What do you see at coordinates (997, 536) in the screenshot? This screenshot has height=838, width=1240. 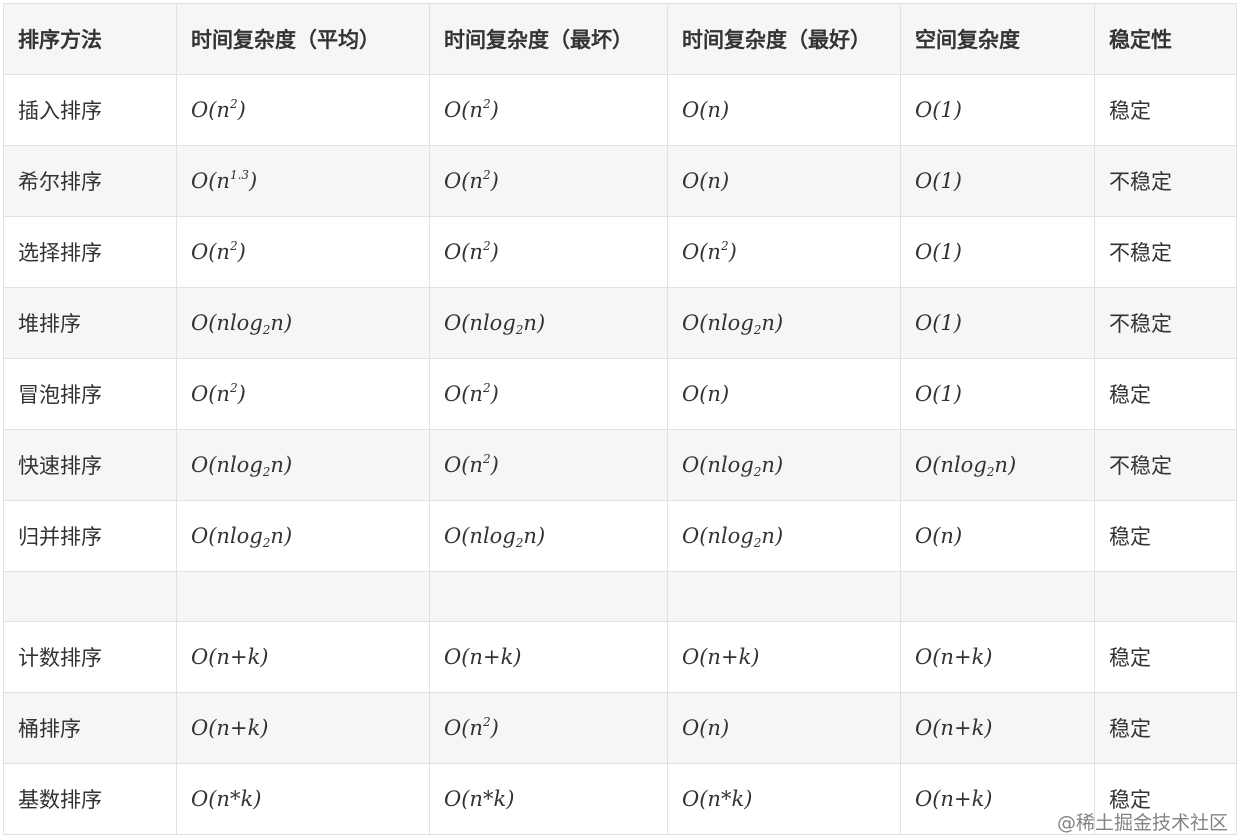 I see `complexity-cell-space: O(n)` at bounding box center [997, 536].